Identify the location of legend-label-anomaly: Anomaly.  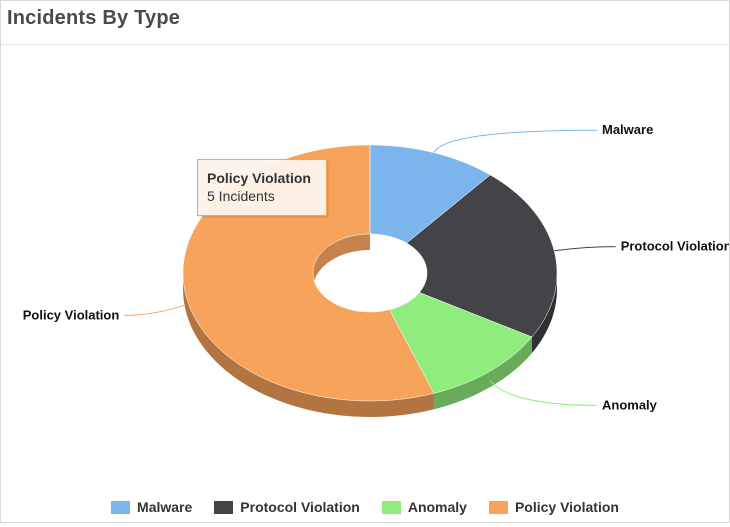
(437, 507).